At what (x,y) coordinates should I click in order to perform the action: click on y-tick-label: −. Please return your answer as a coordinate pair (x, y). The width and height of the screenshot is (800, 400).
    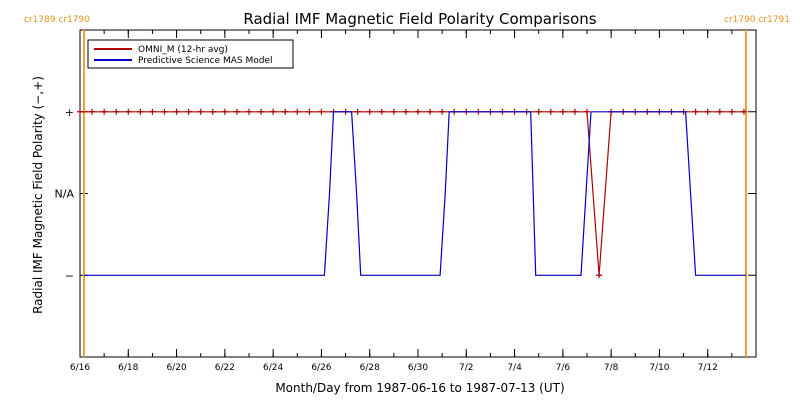
    Looking at the image, I should click on (69, 275).